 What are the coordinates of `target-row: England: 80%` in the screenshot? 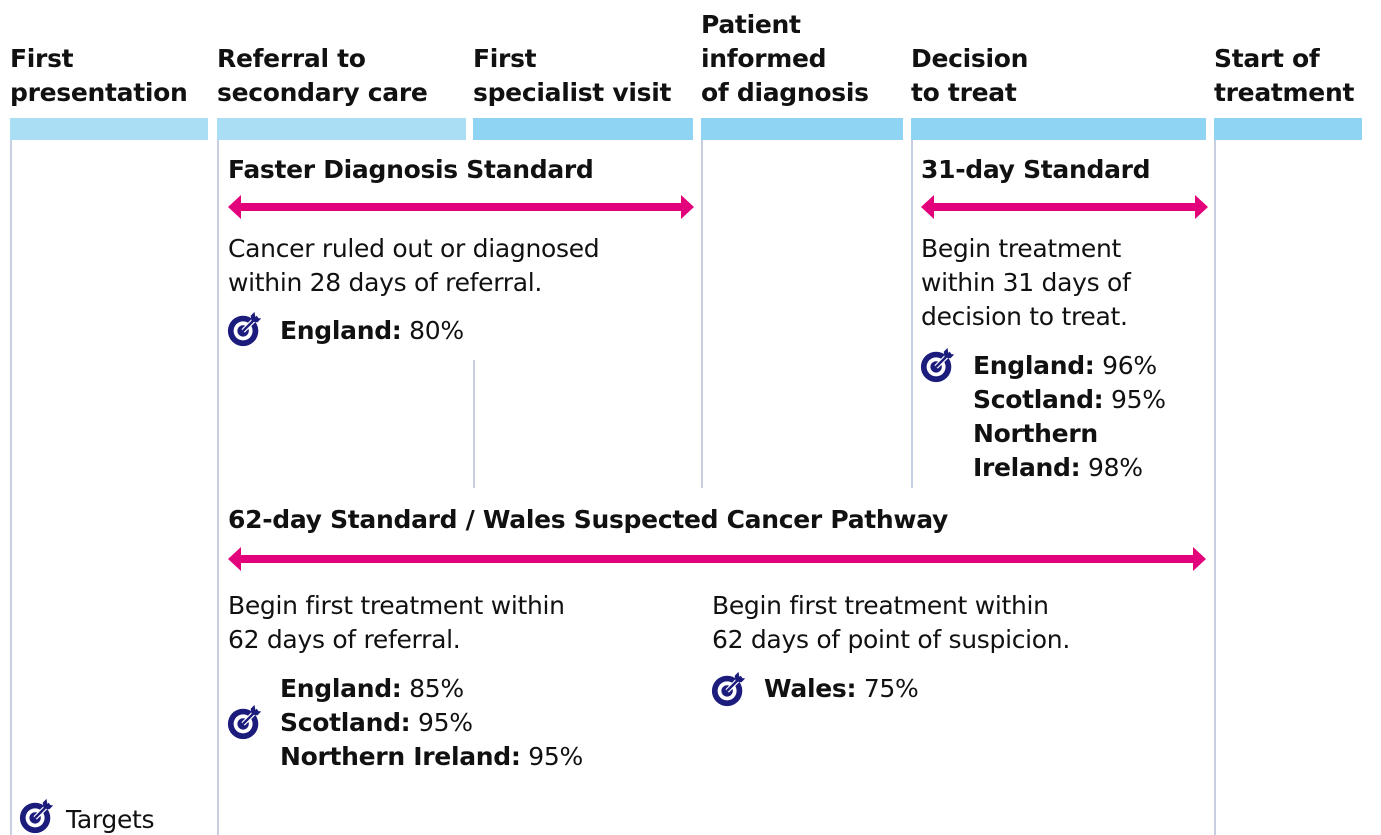 It's located at (372, 331).